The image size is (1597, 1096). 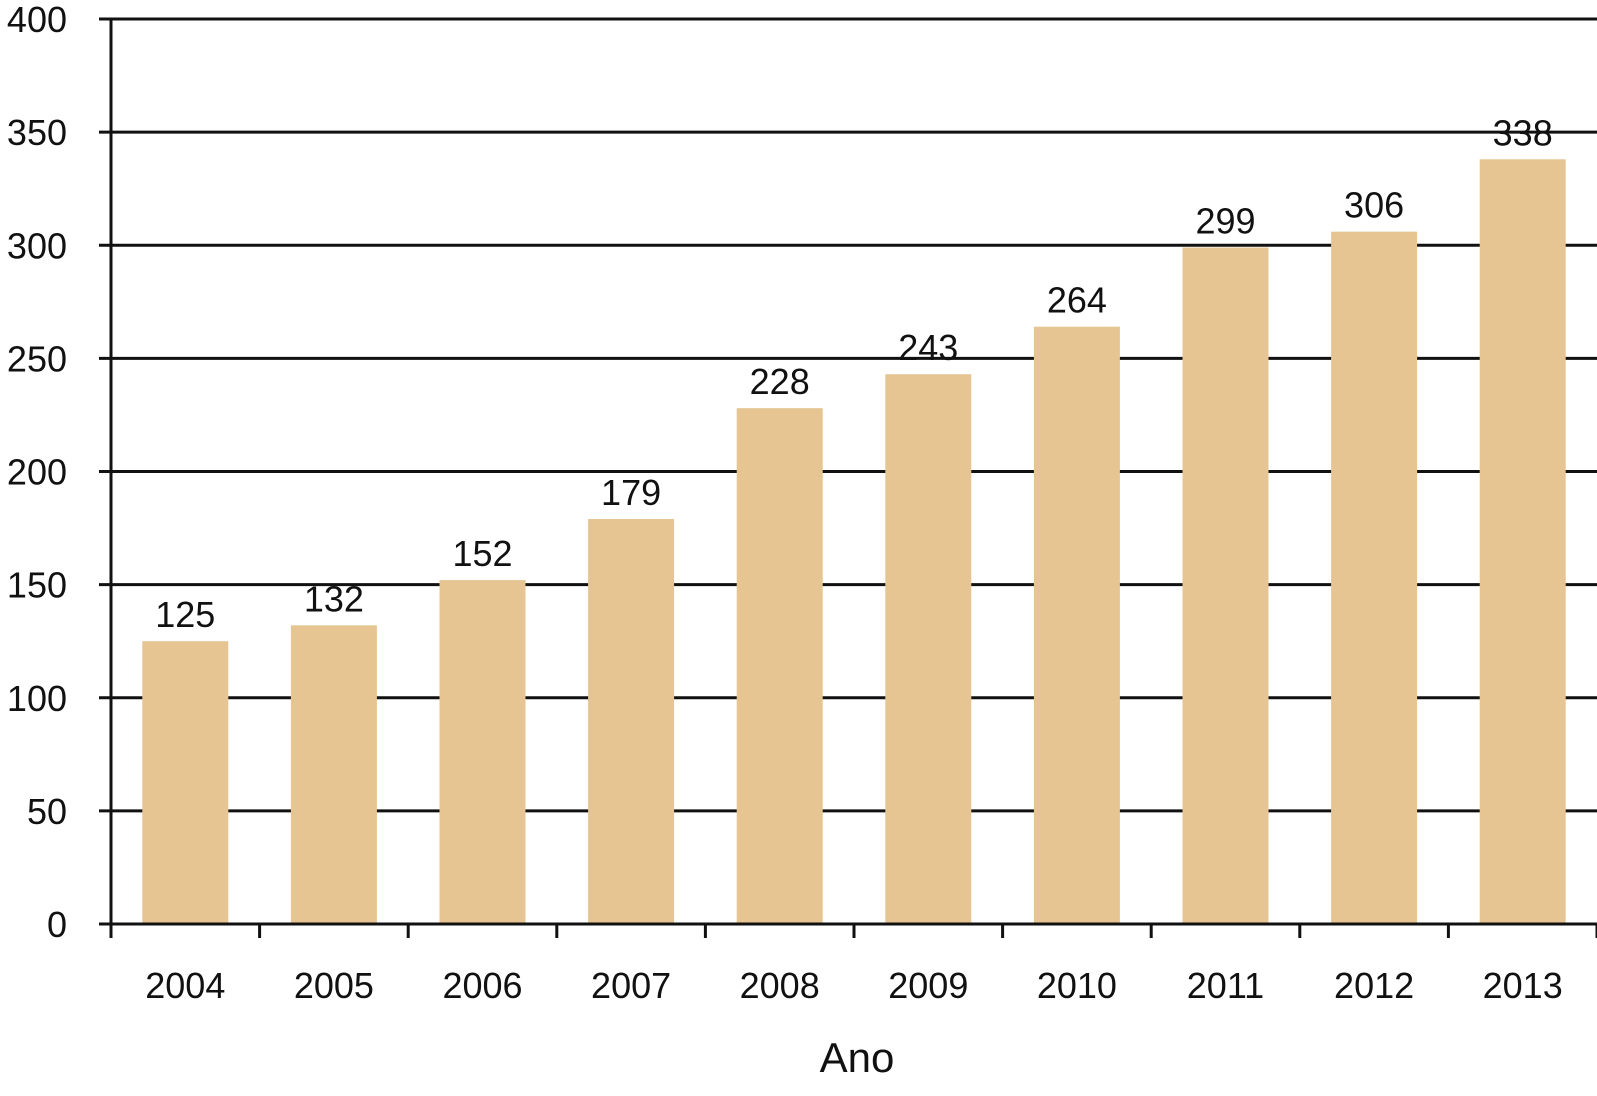 I want to click on x-tick-label: 2007, so click(x=631, y=985).